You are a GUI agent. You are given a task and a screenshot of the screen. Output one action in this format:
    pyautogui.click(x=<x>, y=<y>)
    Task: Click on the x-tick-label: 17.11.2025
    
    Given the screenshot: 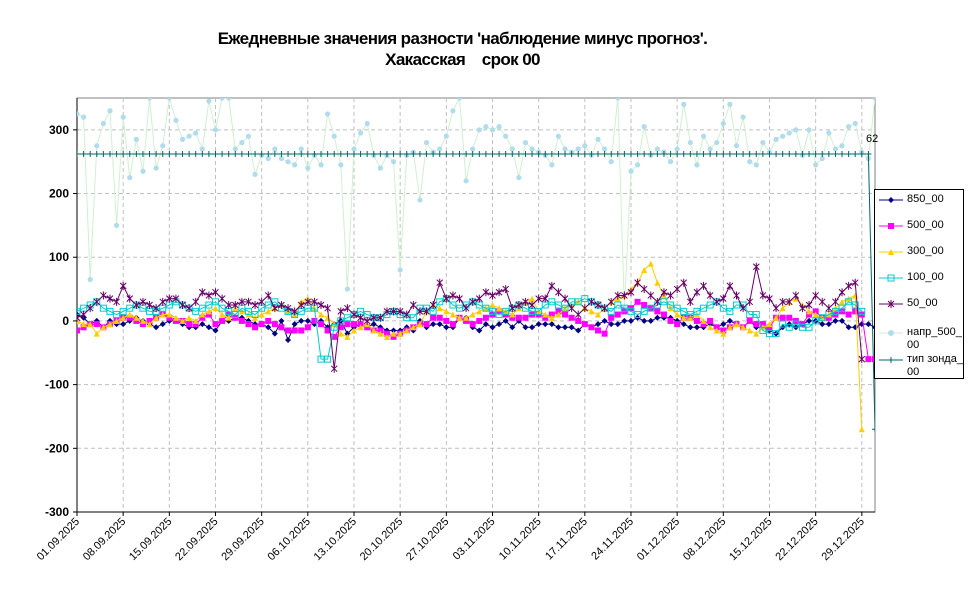 What is the action you would take?
    pyautogui.click(x=566, y=539)
    